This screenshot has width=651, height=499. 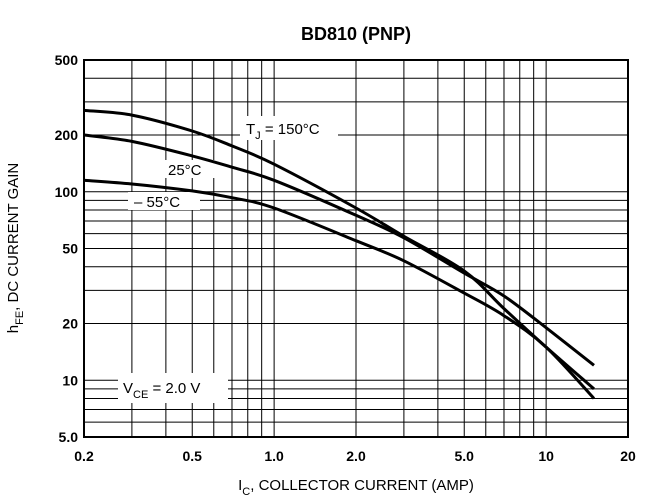 What do you see at coordinates (157, 202) in the screenshot?
I see `tm55-label: – 55°C` at bounding box center [157, 202].